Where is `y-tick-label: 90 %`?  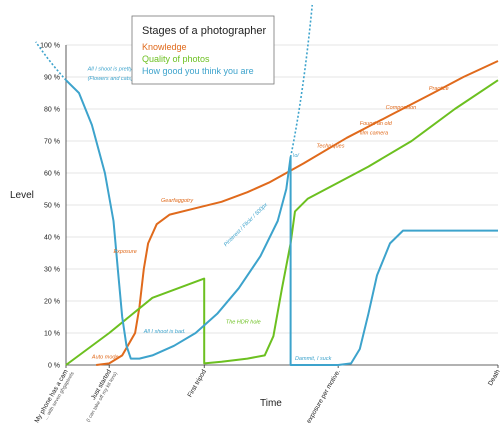 y-tick-label: 90 % is located at coordinates (52, 78).